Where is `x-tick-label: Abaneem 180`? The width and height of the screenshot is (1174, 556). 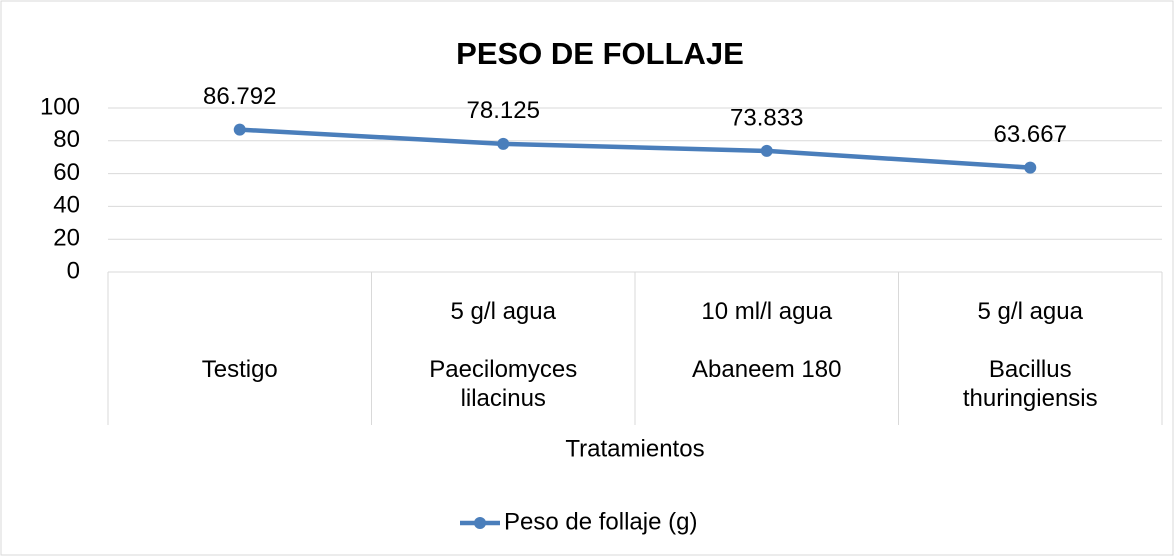 x-tick-label: Abaneem 180 is located at coordinates (767, 369).